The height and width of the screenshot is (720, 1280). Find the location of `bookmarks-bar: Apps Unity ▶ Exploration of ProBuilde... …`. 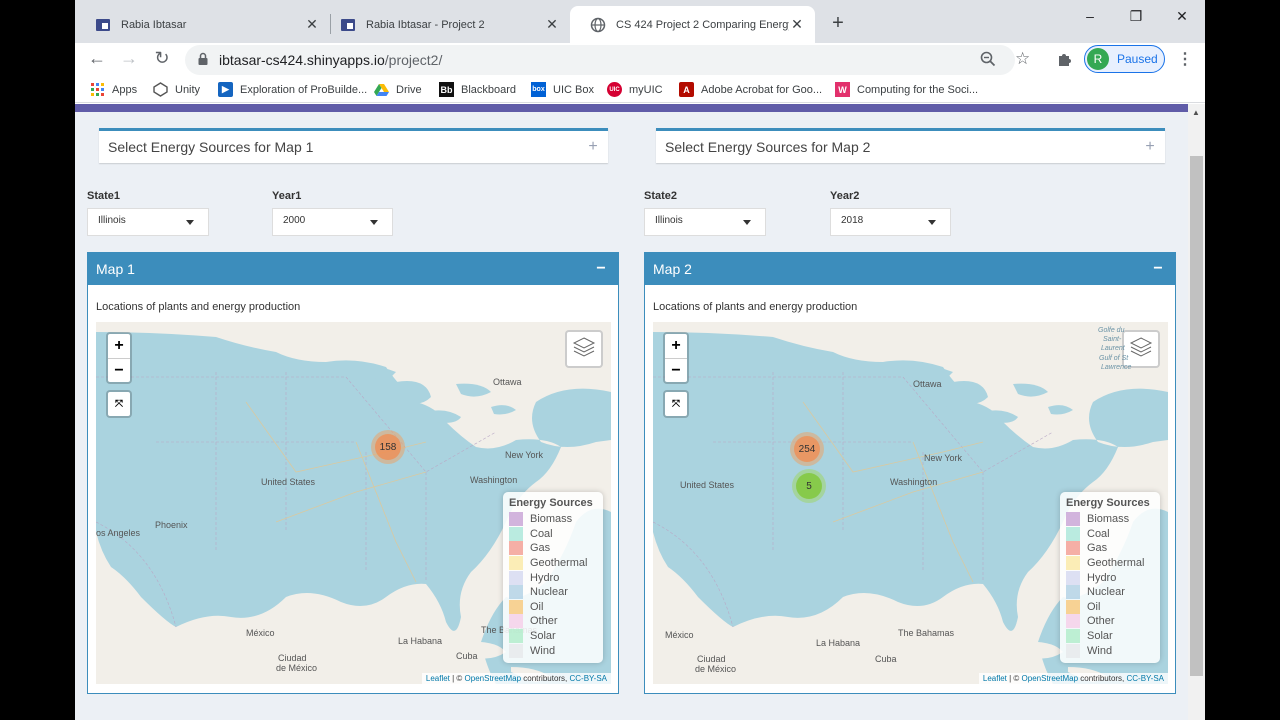

bookmarks-bar: Apps Unity ▶ Exploration of ProBuilde... … is located at coordinates (640, 90).